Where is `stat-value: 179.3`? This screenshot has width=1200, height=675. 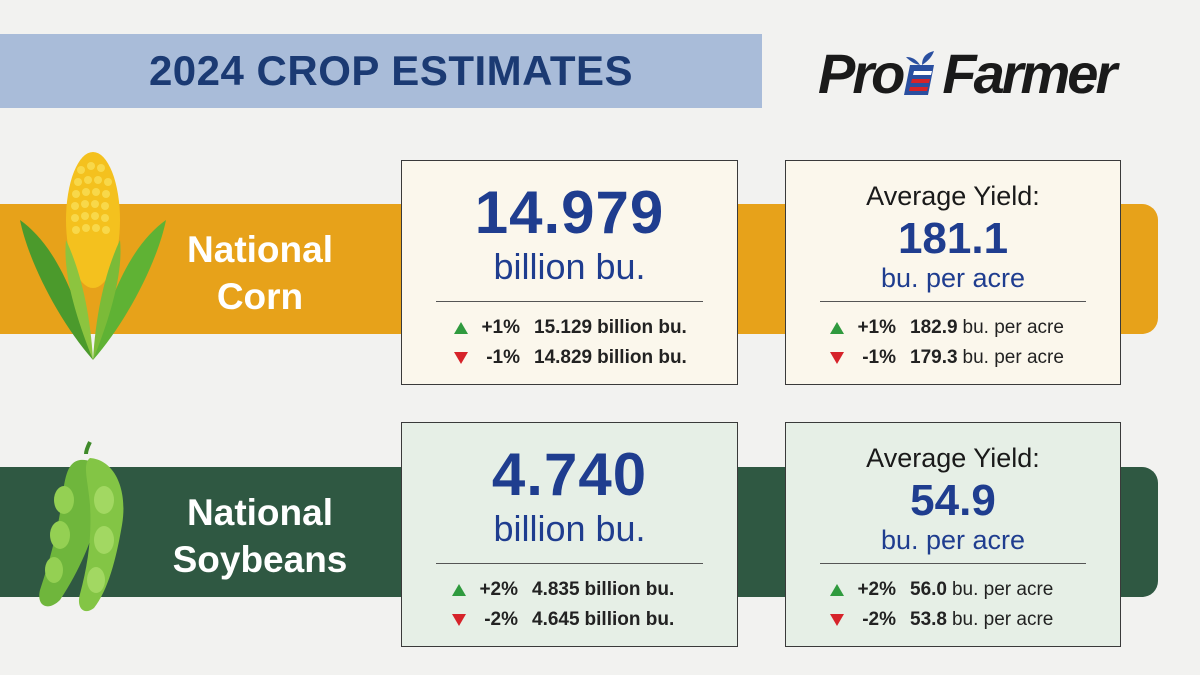 stat-value: 179.3 is located at coordinates (934, 357).